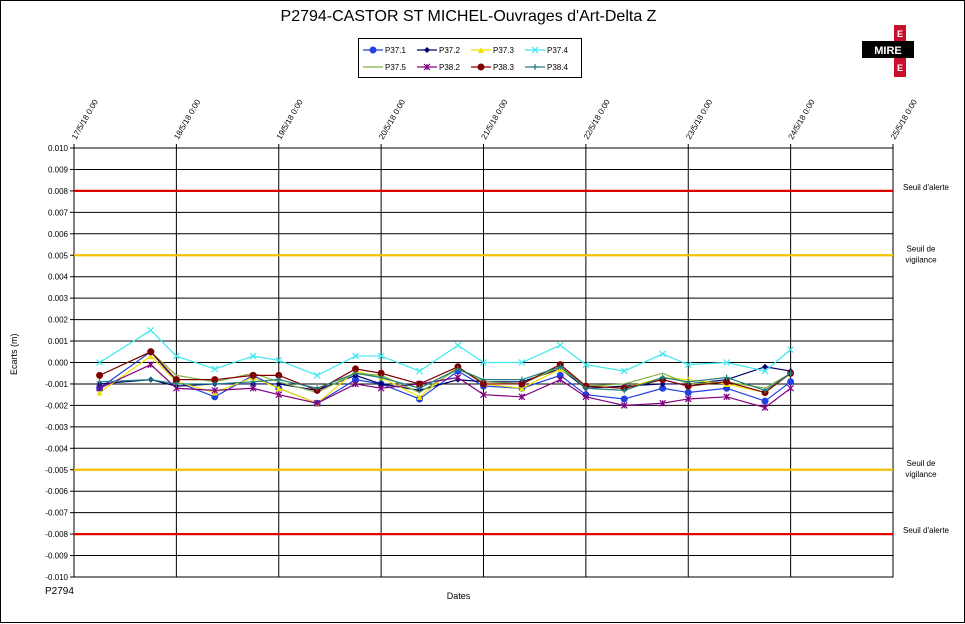  I want to click on x-tick-label: 24/5/18 0:00, so click(802, 119).